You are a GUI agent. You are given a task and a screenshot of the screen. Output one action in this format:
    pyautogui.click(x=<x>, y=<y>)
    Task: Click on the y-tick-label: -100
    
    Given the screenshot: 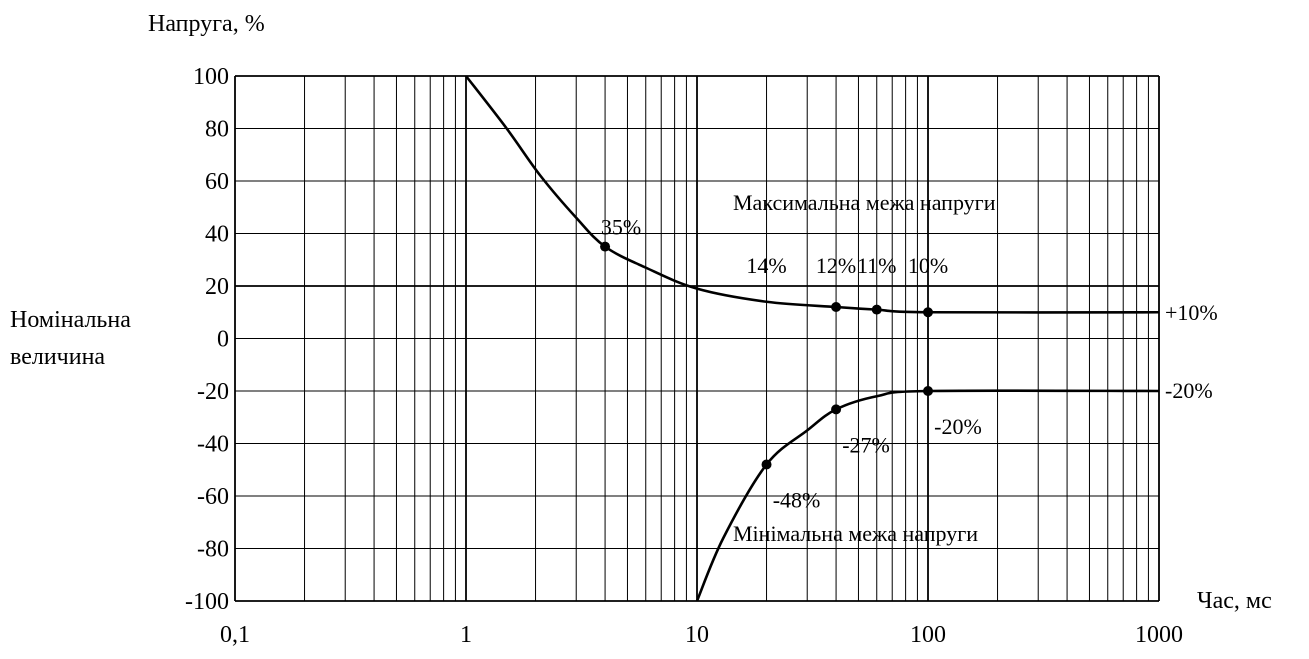 What is the action you would take?
    pyautogui.click(x=207, y=602)
    